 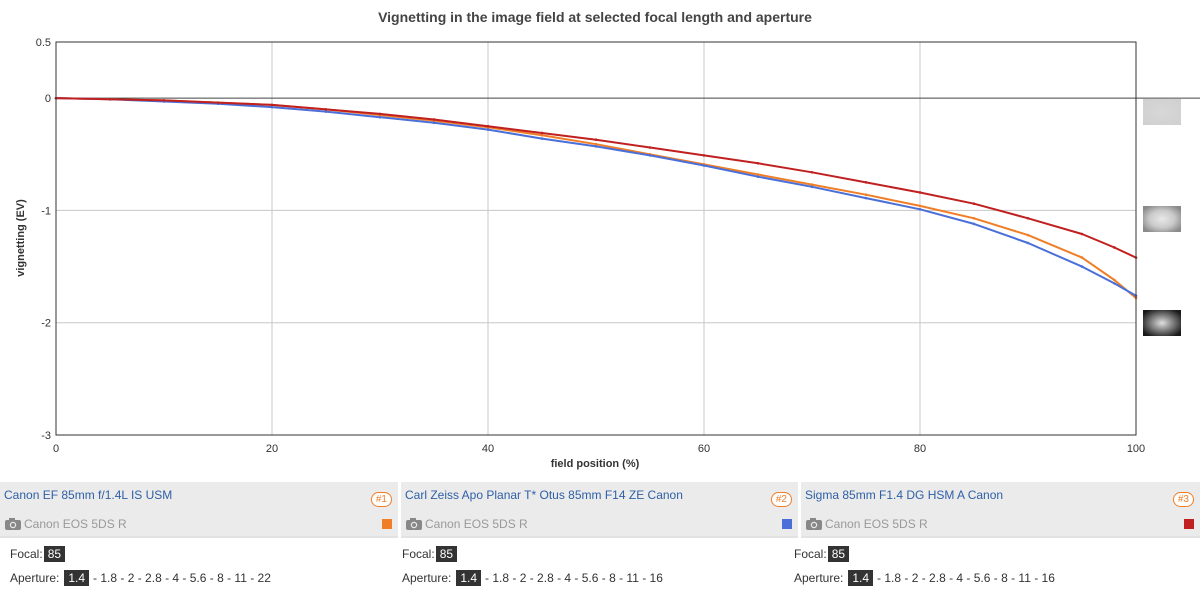 I want to click on lens-number-badge: #2, so click(x=781, y=499).